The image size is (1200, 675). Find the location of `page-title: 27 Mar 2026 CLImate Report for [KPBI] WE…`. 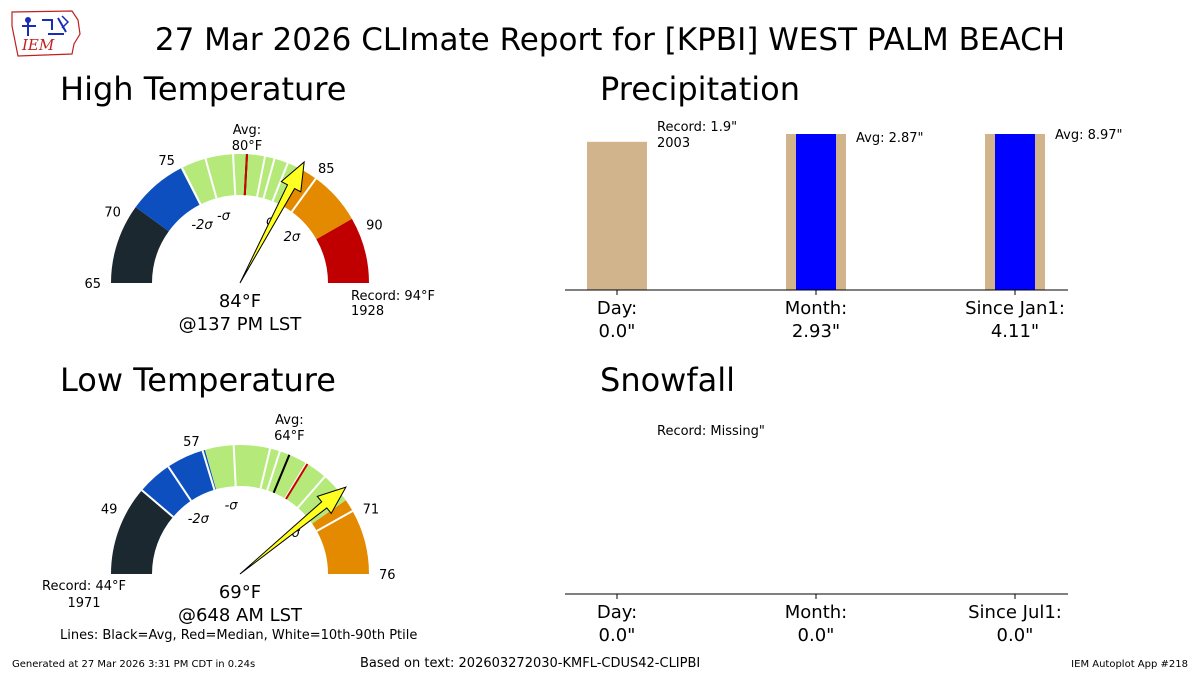

page-title: 27 Mar 2026 CLImate Report for [KPBI] WE… is located at coordinates (610, 40).